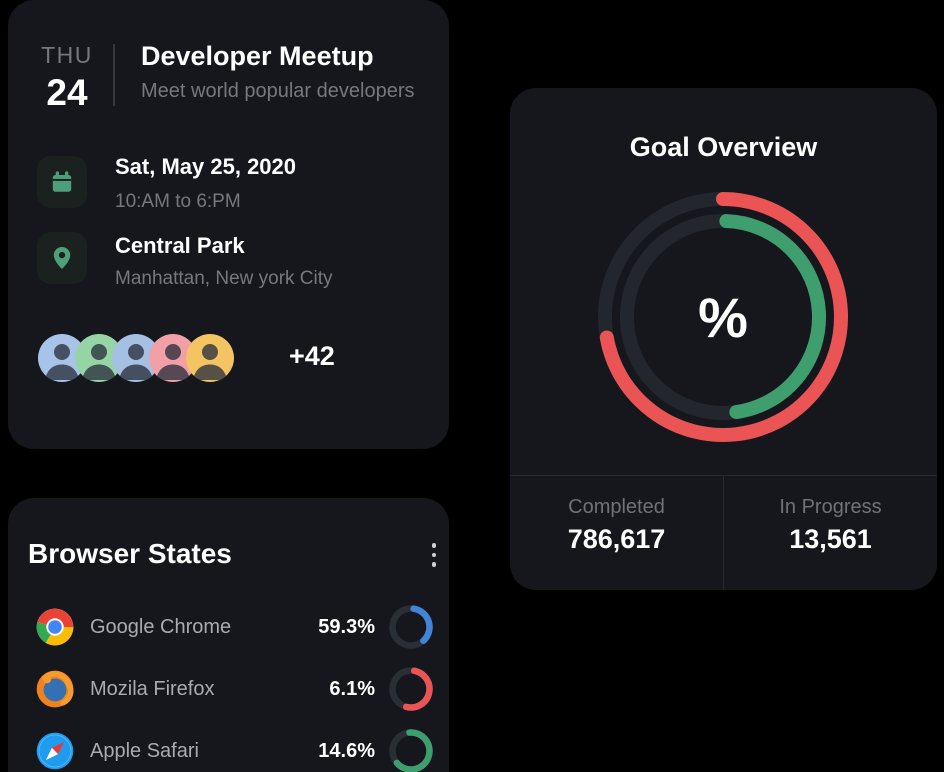 The width and height of the screenshot is (944, 772). I want to click on stat-label: Completed, so click(616, 507).